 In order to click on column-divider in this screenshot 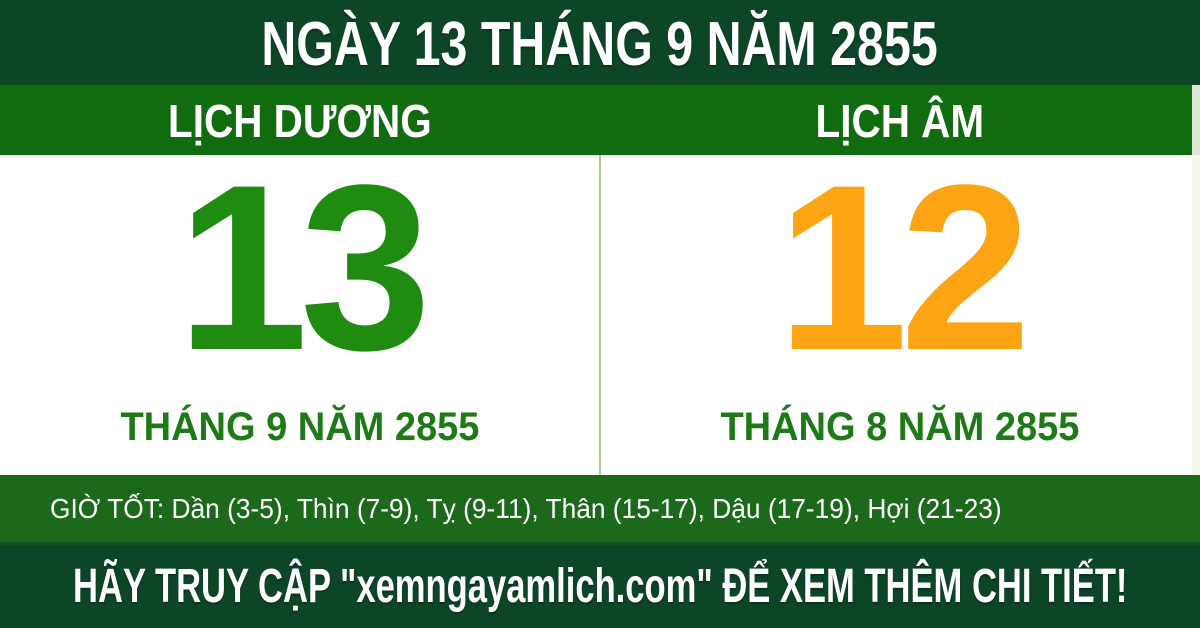, I will do `click(600, 315)`.